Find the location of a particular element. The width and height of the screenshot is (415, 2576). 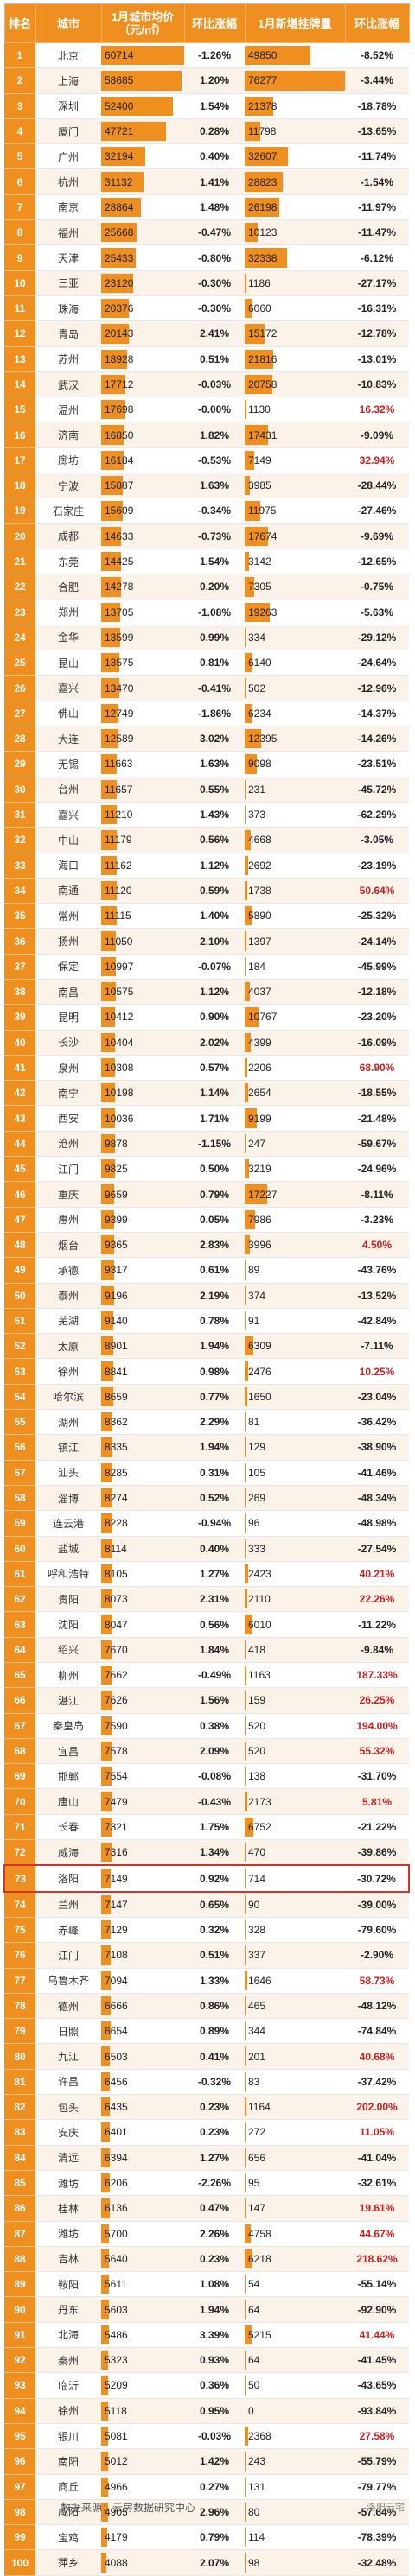

listings-cell: 81 is located at coordinates (295, 1422).